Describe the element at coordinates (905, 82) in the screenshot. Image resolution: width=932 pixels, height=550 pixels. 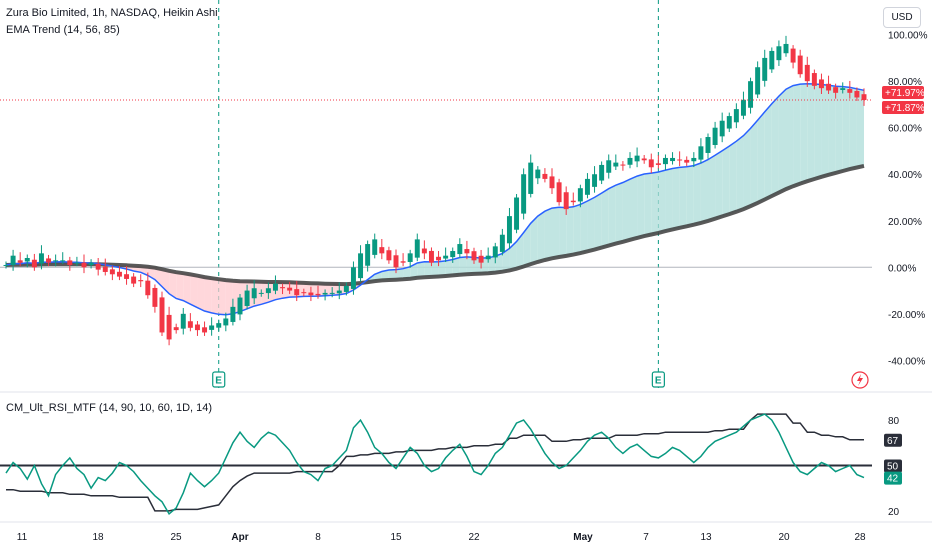
I see `price-axis-label: 80.00%` at that location.